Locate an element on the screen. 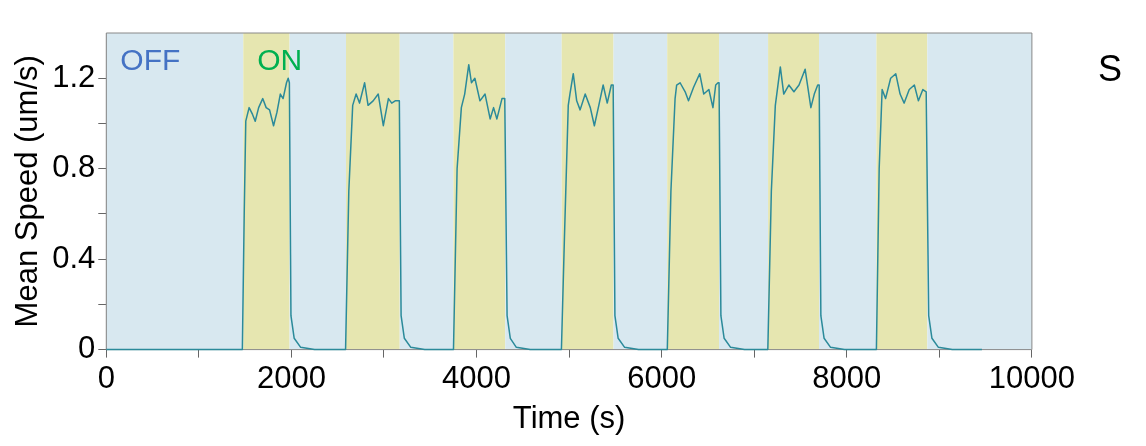  x-tick-label: 2000 is located at coordinates (291, 377).